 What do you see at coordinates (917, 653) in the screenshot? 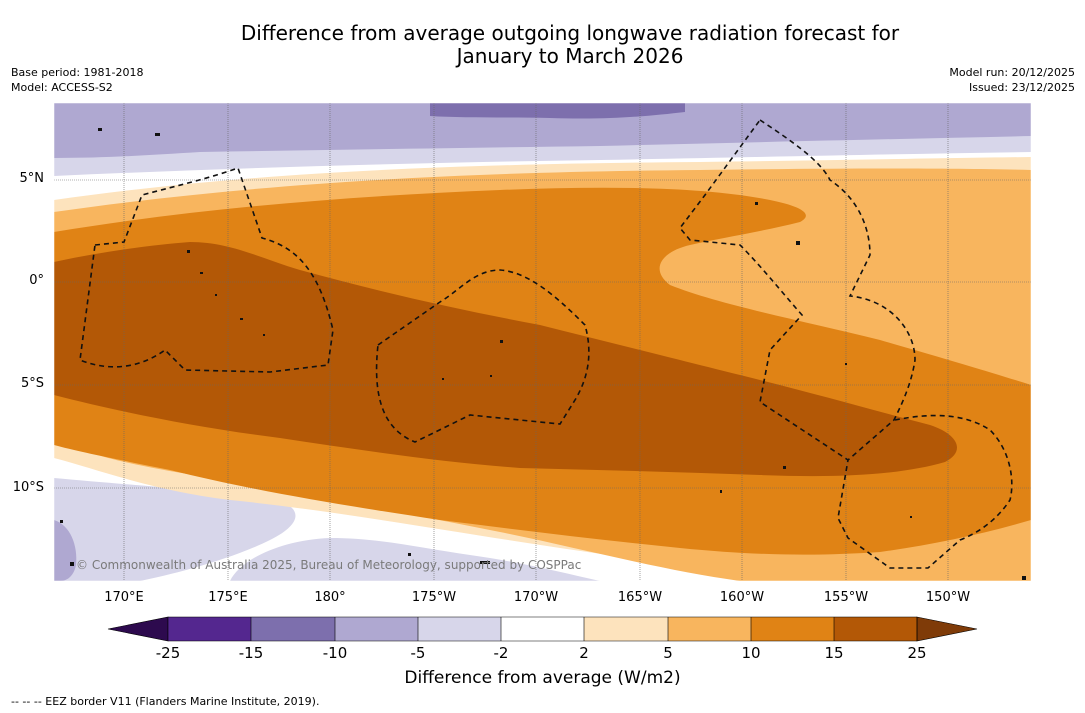
I see `colorbar-tick-label: 25` at bounding box center [917, 653].